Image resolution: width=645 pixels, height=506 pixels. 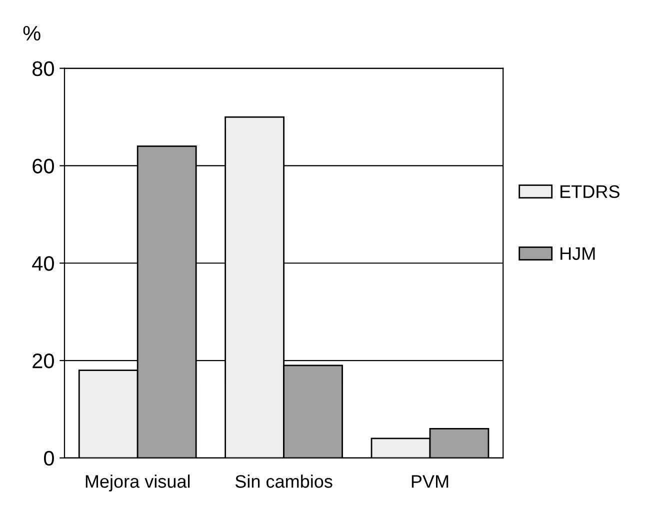 I want to click on x-tick-label: Mejora visual, so click(x=138, y=483).